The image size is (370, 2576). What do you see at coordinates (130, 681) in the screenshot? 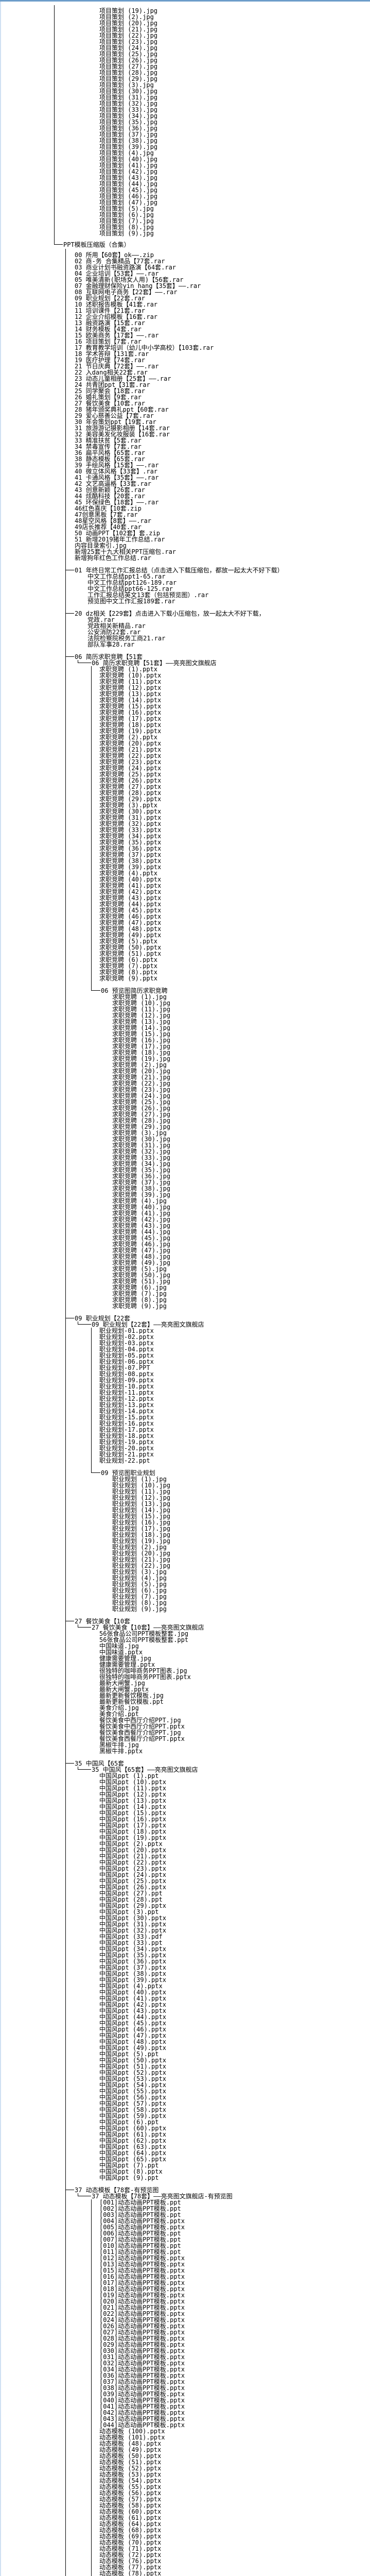
I see `folder-06-pptx-files-item: 求职竞聘 (11).pptx` at bounding box center [130, 681].